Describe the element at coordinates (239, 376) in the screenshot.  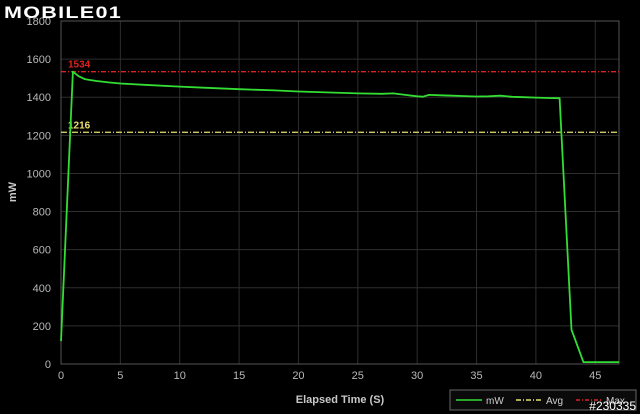
I see `x-tick-label-15: 15` at that location.